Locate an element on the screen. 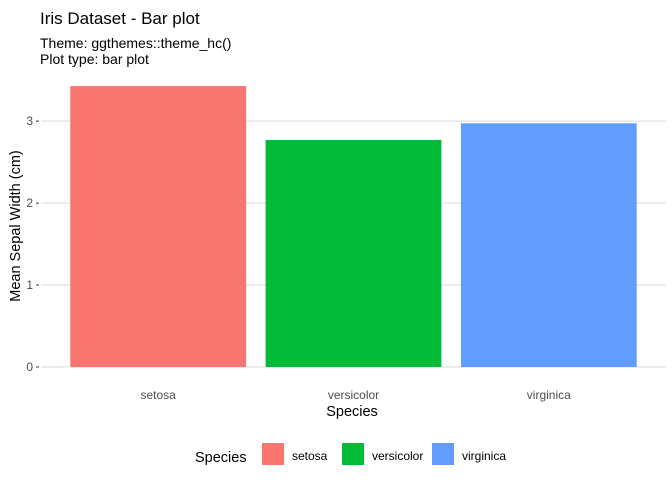 The image size is (672, 480). legend-key-setosa is located at coordinates (273, 454).